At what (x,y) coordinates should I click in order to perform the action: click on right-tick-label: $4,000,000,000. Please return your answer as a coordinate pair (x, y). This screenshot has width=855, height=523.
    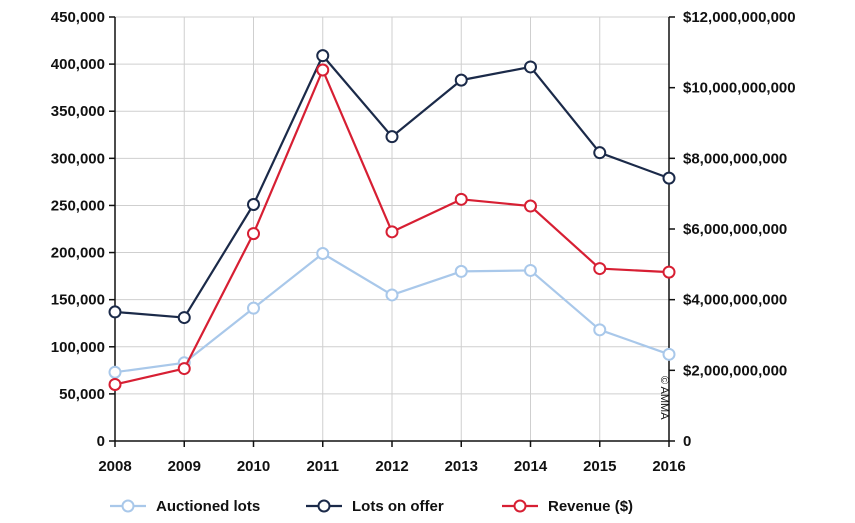
    Looking at the image, I should click on (735, 300).